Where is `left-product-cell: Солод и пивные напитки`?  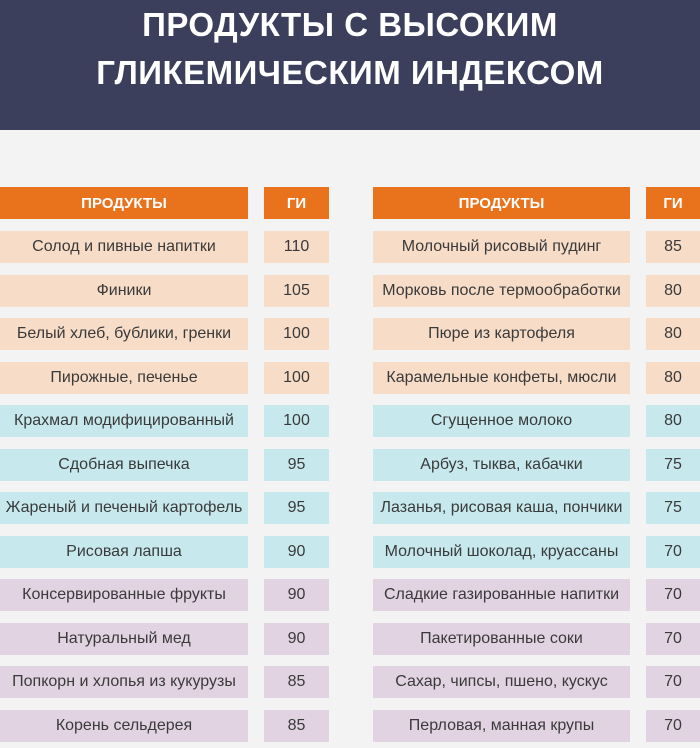
left-product-cell: Солод и пивные напитки is located at coordinates (124, 247).